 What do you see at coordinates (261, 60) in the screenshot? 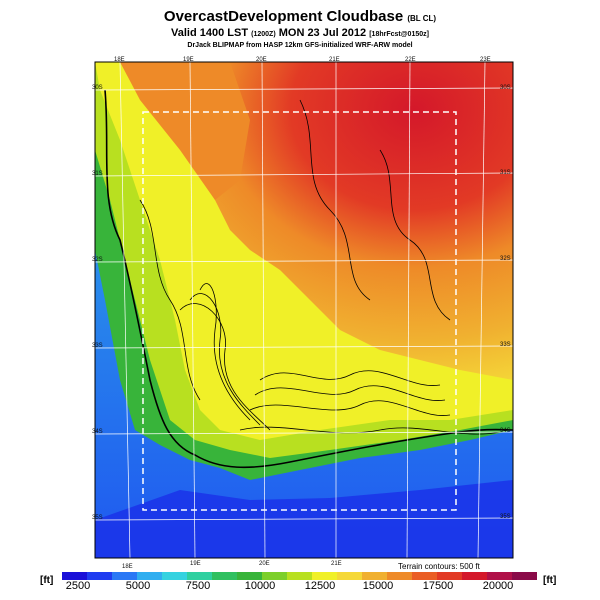
I see `lon-label-top: 20E` at bounding box center [261, 60].